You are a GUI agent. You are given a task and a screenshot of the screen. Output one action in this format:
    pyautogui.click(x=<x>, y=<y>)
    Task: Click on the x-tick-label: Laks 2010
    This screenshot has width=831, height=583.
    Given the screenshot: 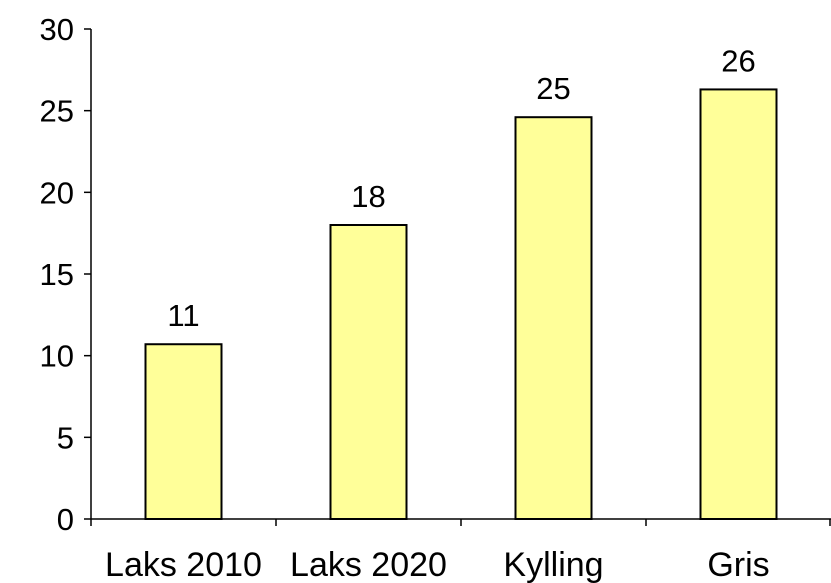 What is the action you would take?
    pyautogui.click(x=183, y=564)
    